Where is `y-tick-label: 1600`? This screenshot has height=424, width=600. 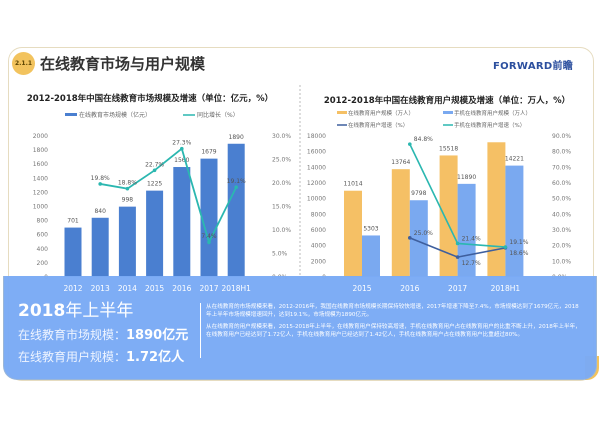
y-tick-label: 1600 is located at coordinates (40, 164).